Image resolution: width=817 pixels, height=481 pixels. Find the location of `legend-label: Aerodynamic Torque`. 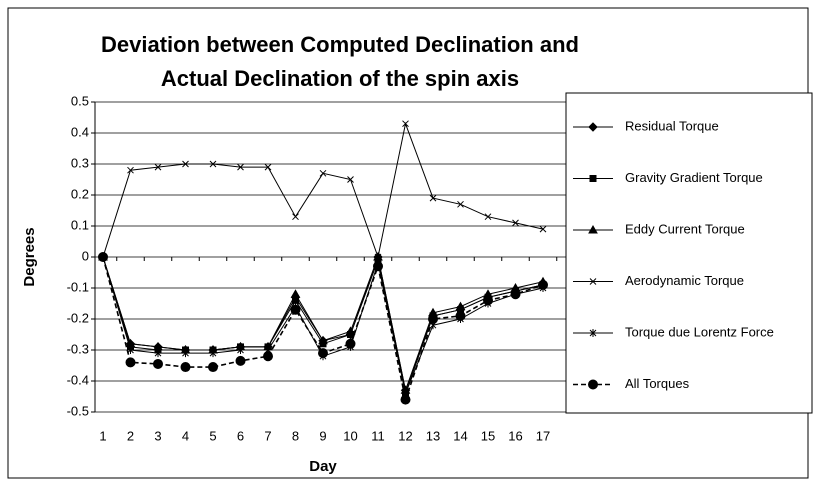

legend-label: Aerodynamic Torque is located at coordinates (684, 280).